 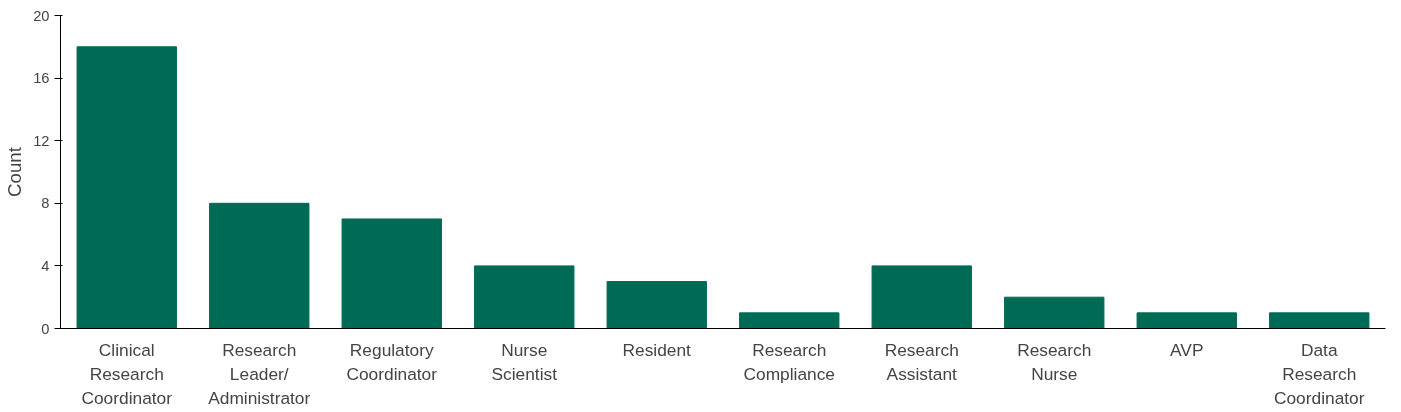 I want to click on x-tick-label: Research Compliance, so click(x=789, y=361).